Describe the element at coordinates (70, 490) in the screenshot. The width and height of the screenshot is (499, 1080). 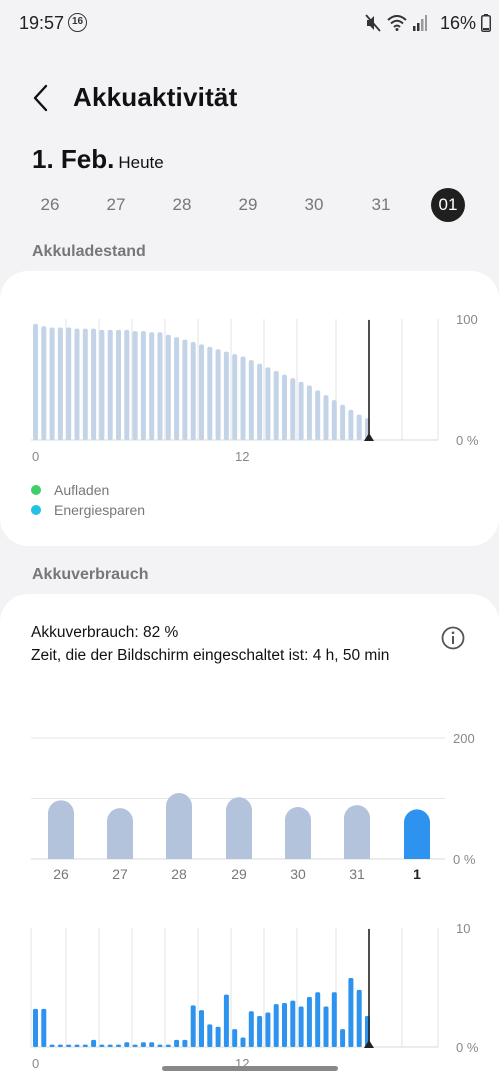
I see `legend-item-charging: Aufladen` at that location.